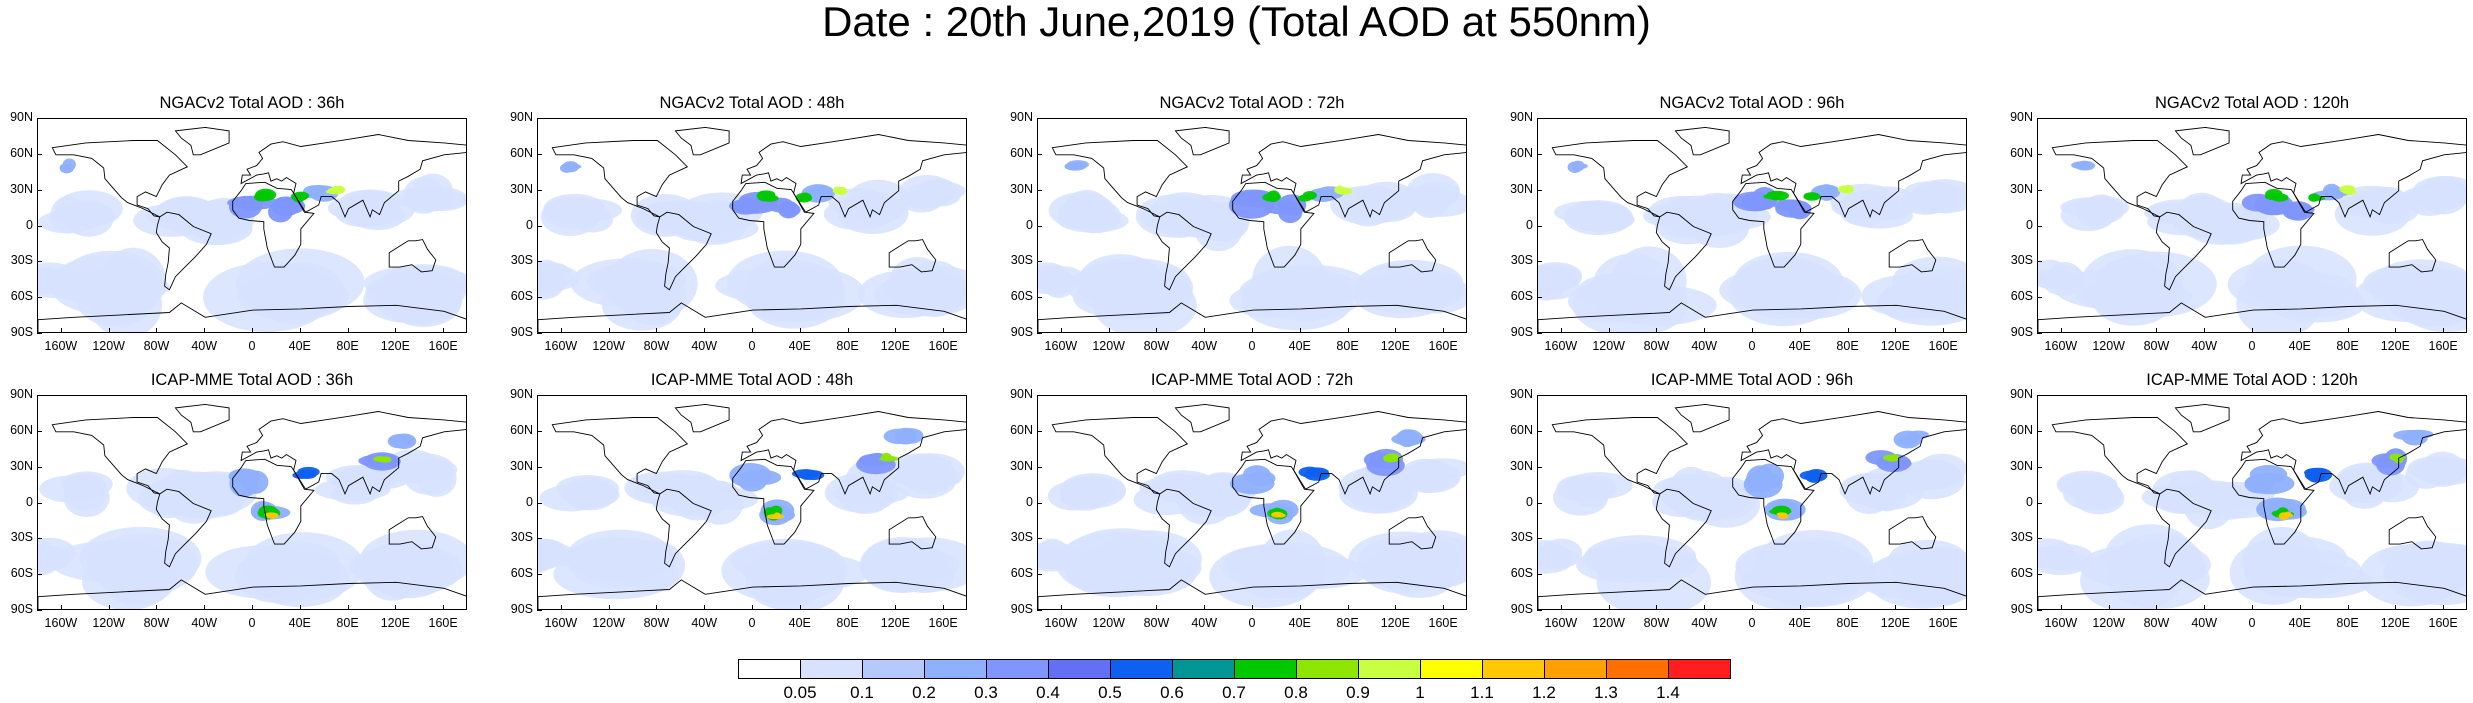 Image resolution: width=2473 pixels, height=703 pixels. Describe the element at coordinates (21, 260) in the screenshot. I see `lat-tick-label: 30S` at that location.